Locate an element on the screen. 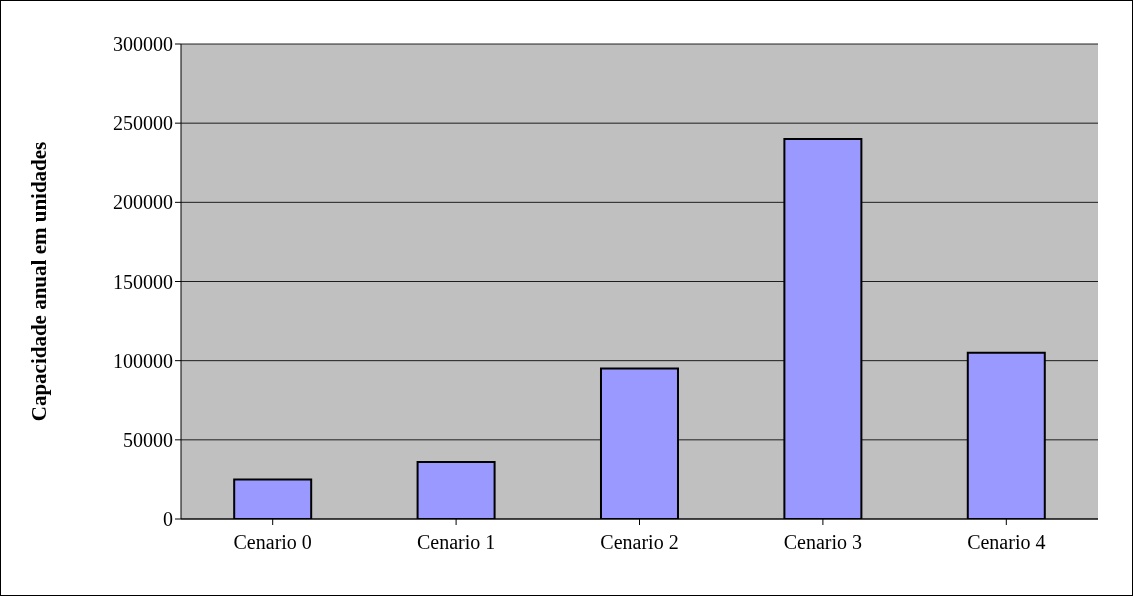 Image resolution: width=1133 pixels, height=596 pixels. y-tick-label: 100000 is located at coordinates (143, 360).